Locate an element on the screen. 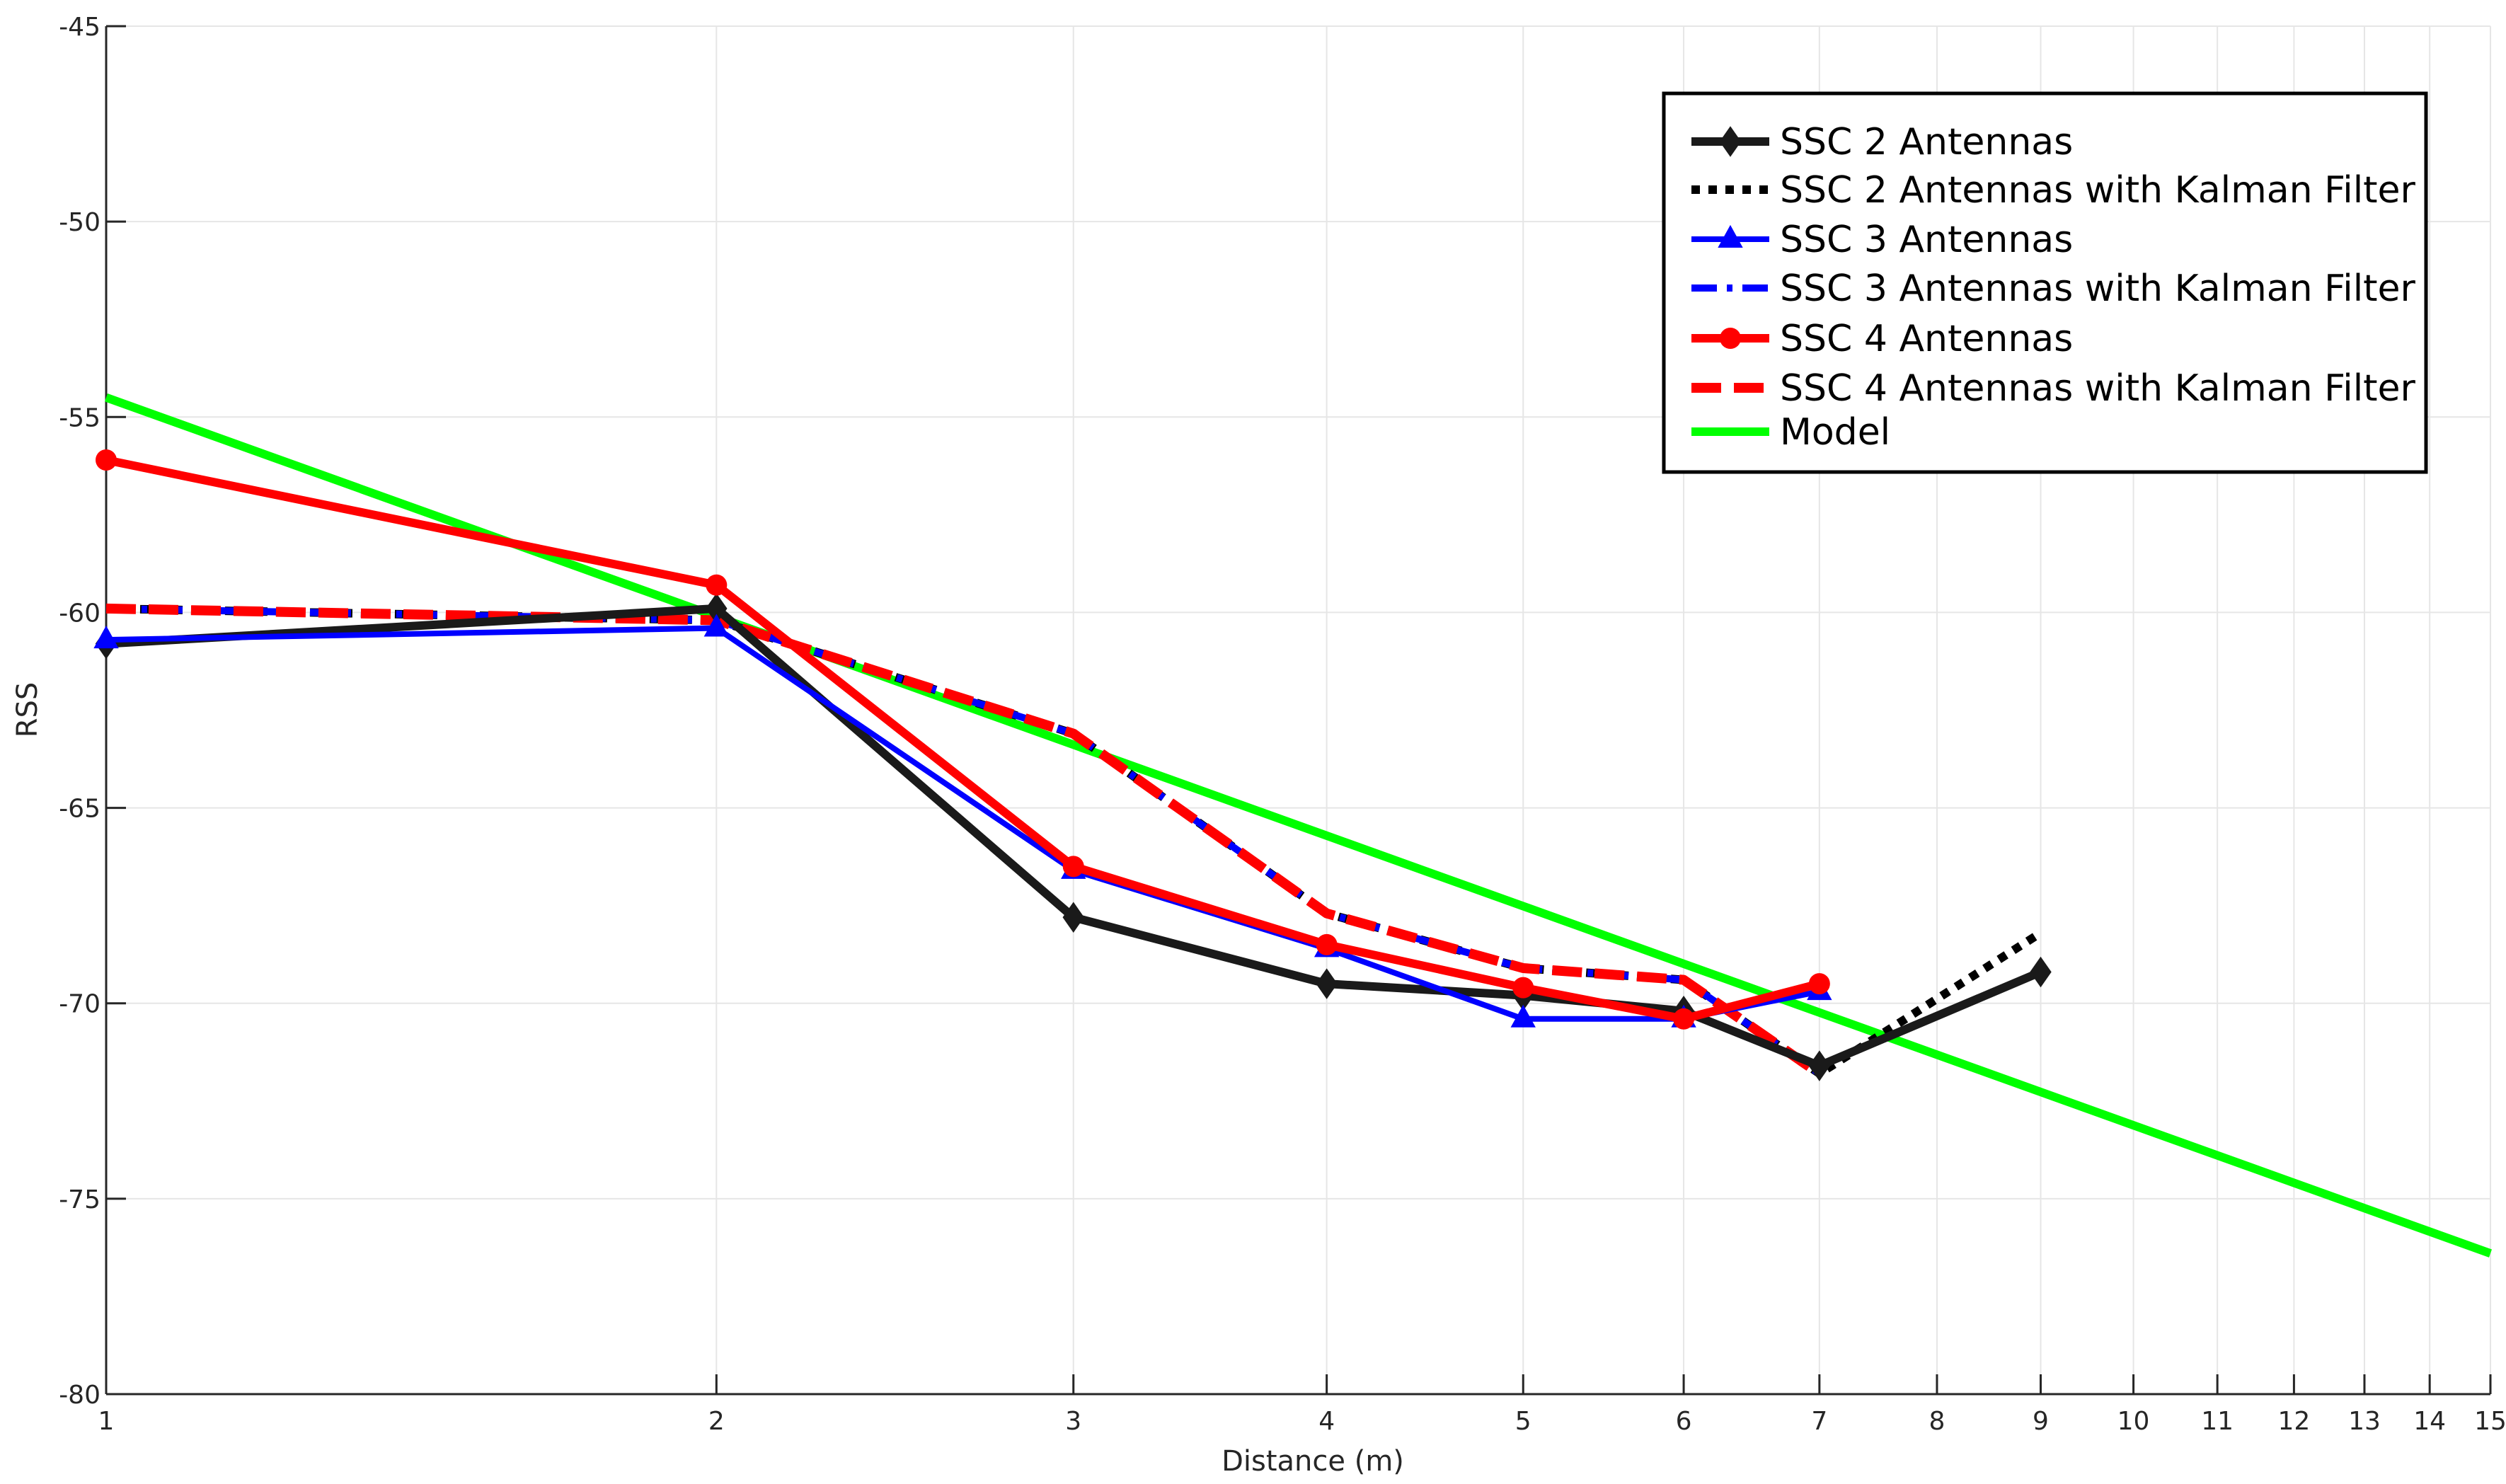 This screenshot has width=2506, height=1484. legend-item-ssc-4-antennas: SSC 4 Antennas is located at coordinates (1882, 339).